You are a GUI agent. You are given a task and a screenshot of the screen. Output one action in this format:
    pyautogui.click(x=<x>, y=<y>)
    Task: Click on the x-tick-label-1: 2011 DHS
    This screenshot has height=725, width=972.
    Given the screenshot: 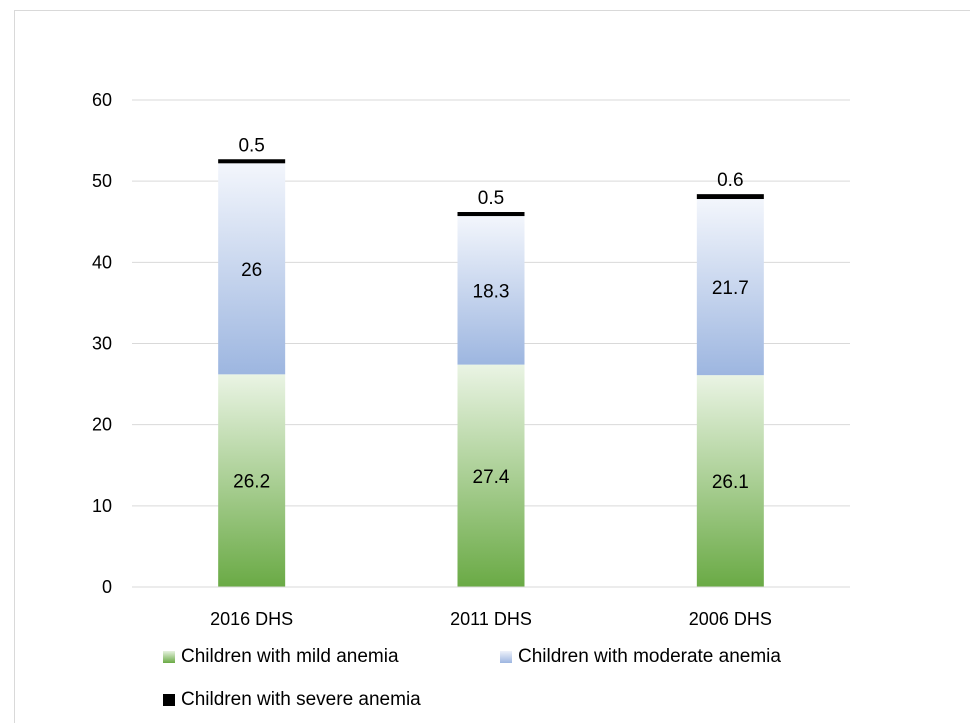 What is the action you would take?
    pyautogui.click(x=491, y=619)
    